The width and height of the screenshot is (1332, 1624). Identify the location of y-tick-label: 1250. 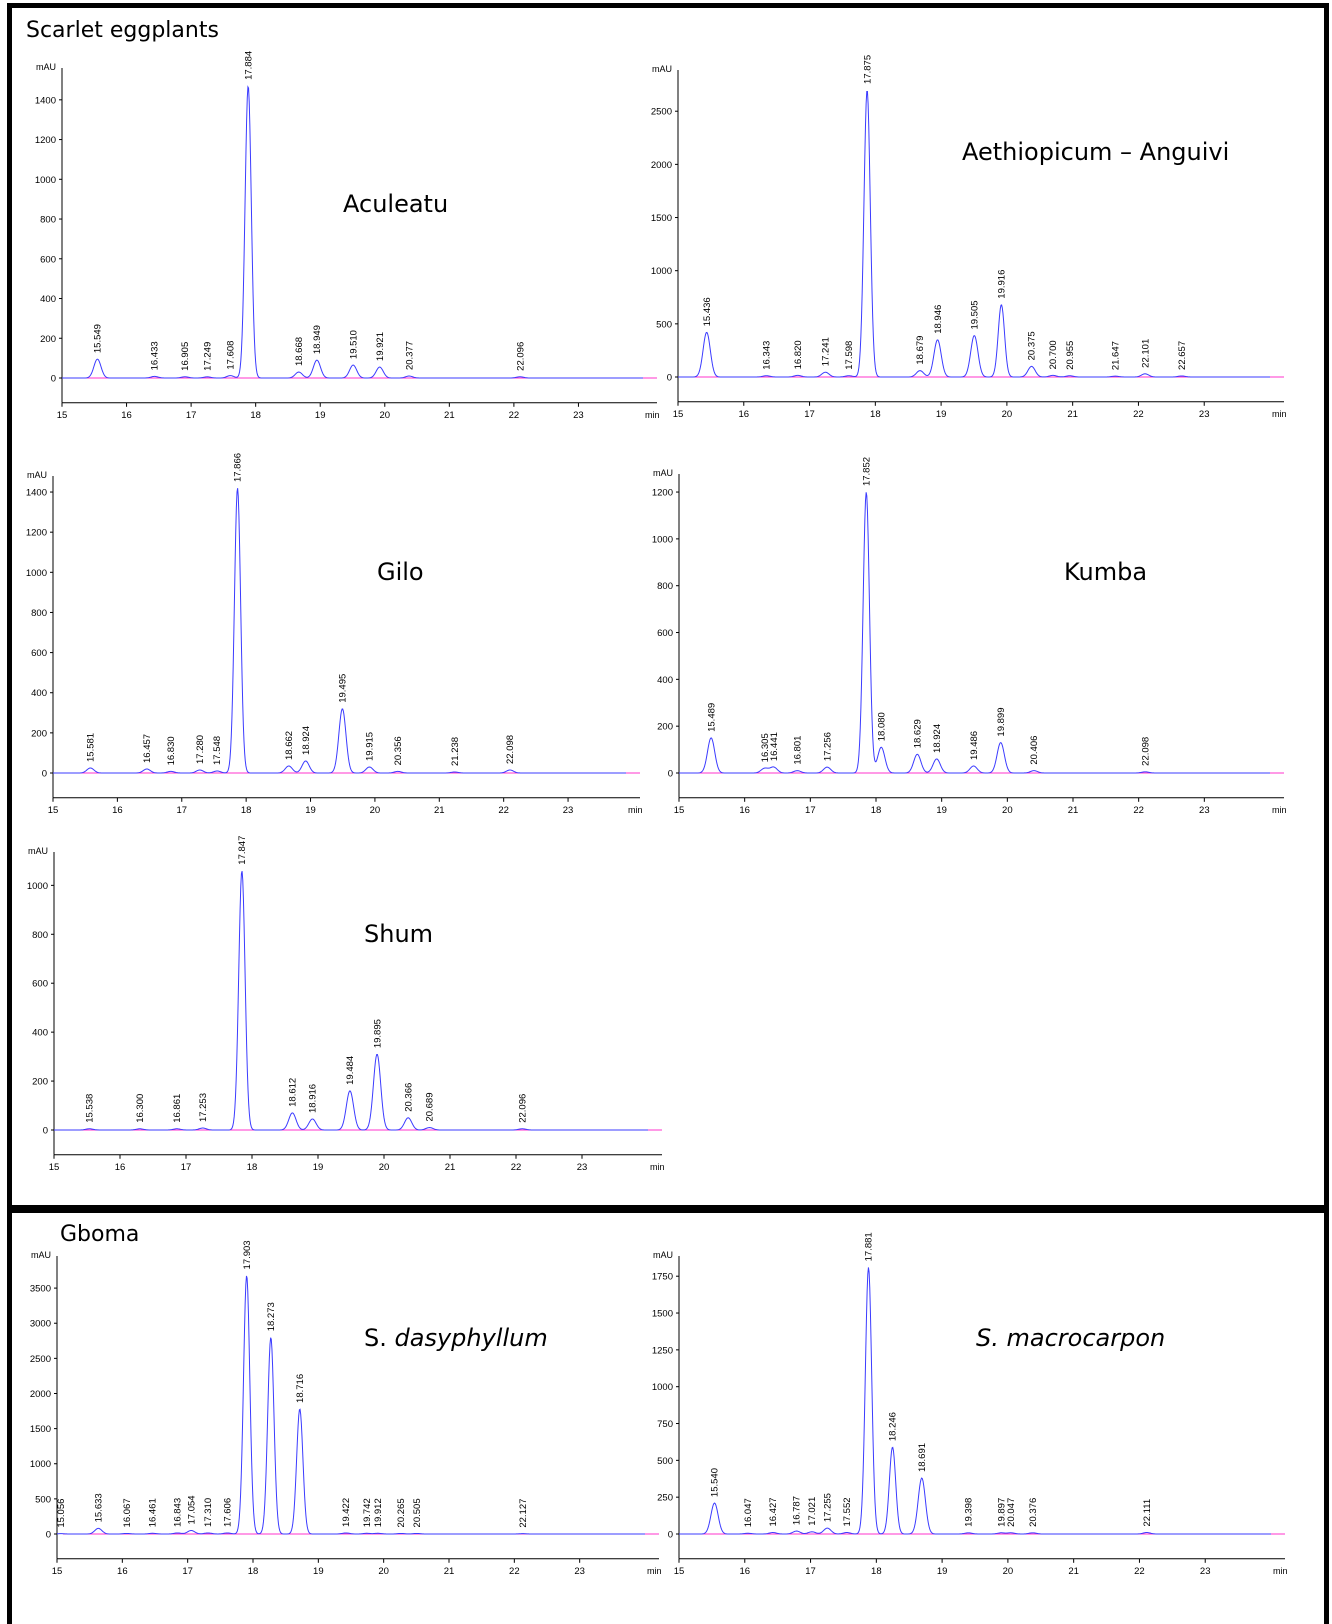
(662, 1350).